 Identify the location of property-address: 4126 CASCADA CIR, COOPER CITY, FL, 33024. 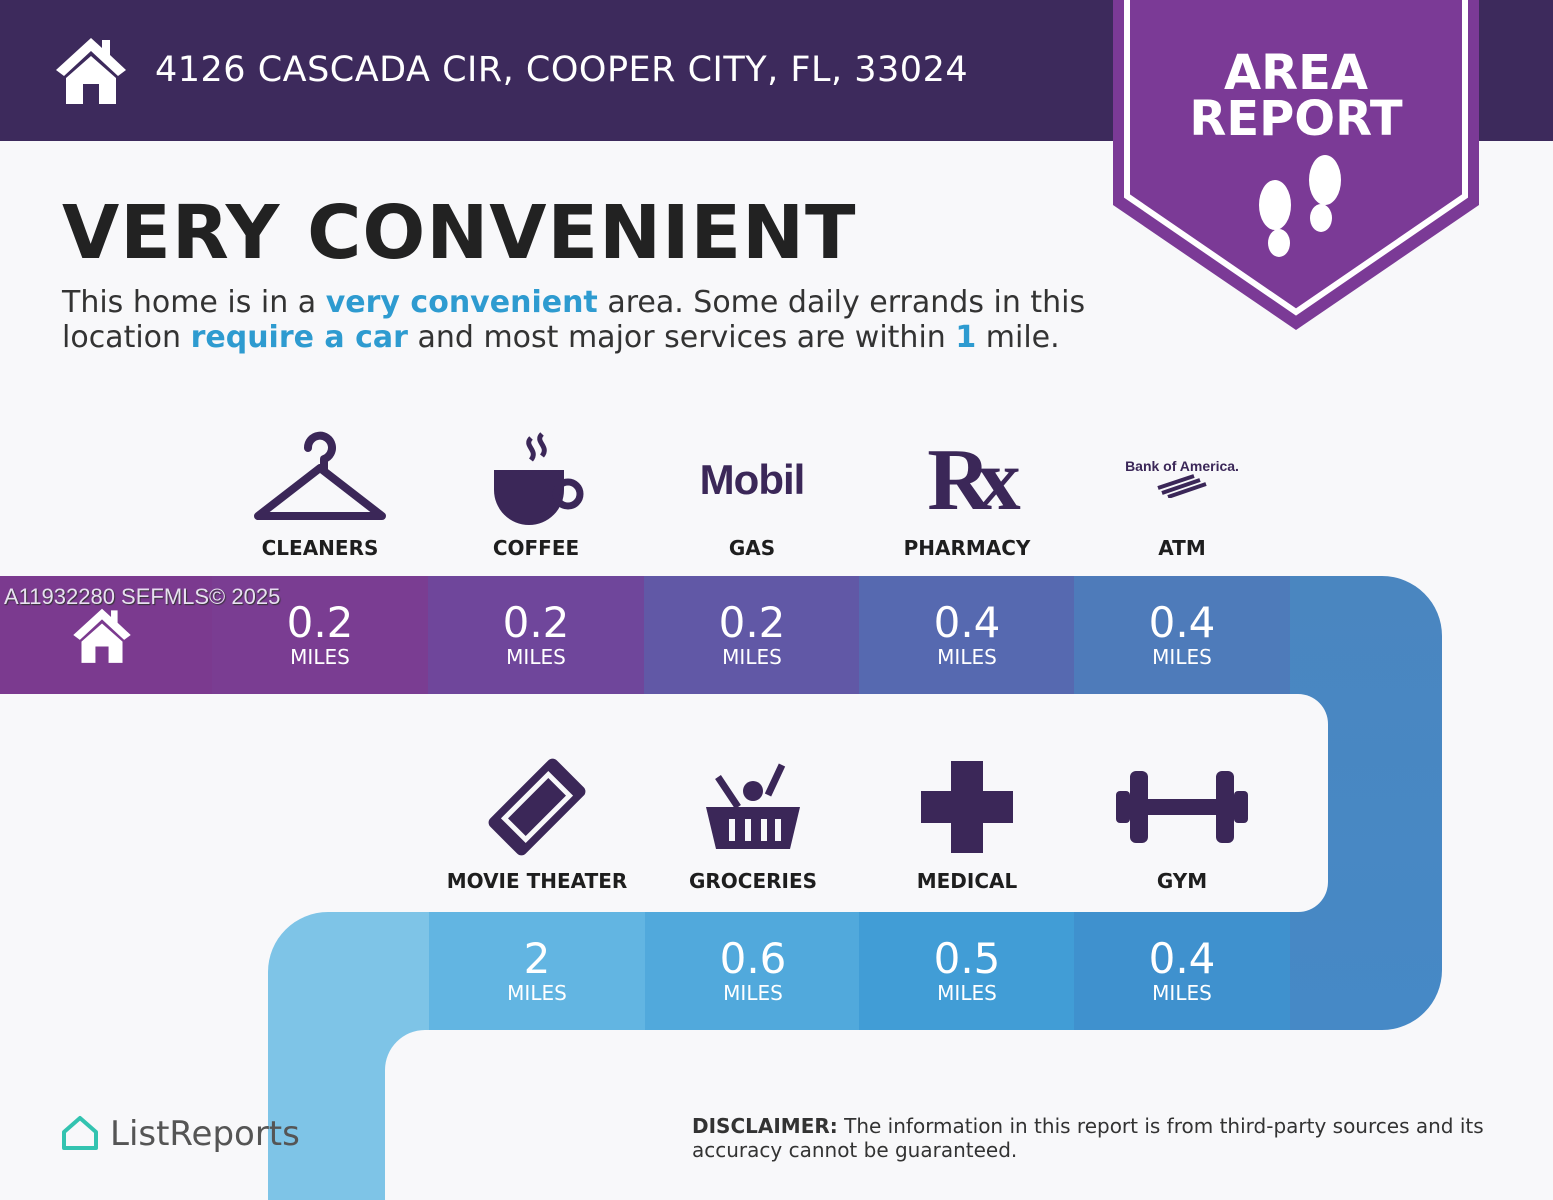
(562, 70).